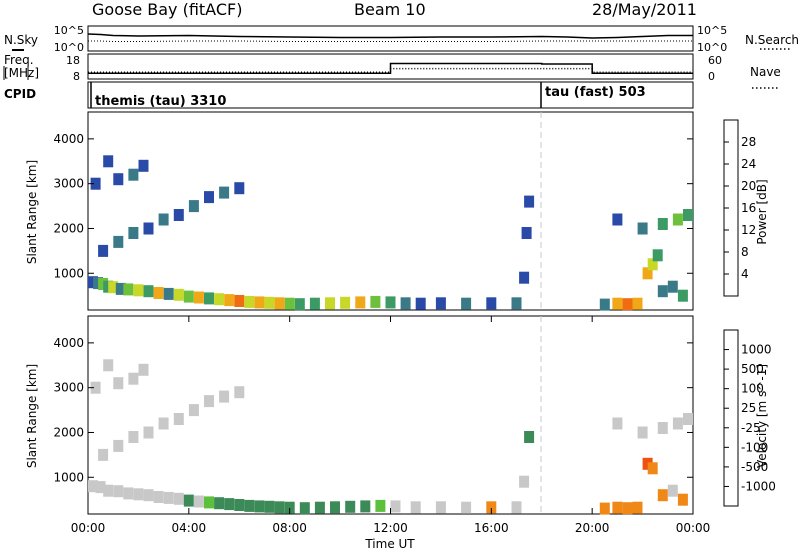 This screenshot has width=800, height=554. I want to click on cpid-band: themis (tau) 3310 tau (fast) 503, so click(390, 95).